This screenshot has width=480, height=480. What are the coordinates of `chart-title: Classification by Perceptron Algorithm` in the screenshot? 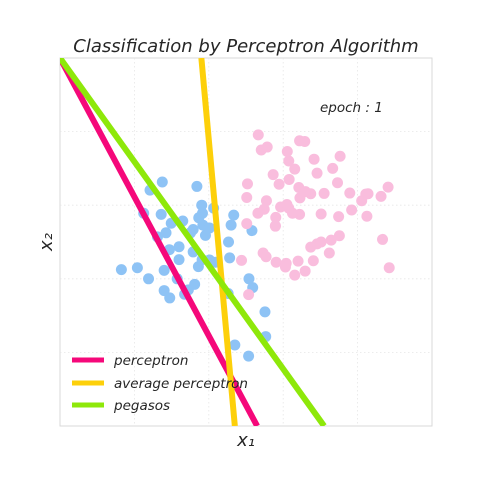 It's located at (245, 46).